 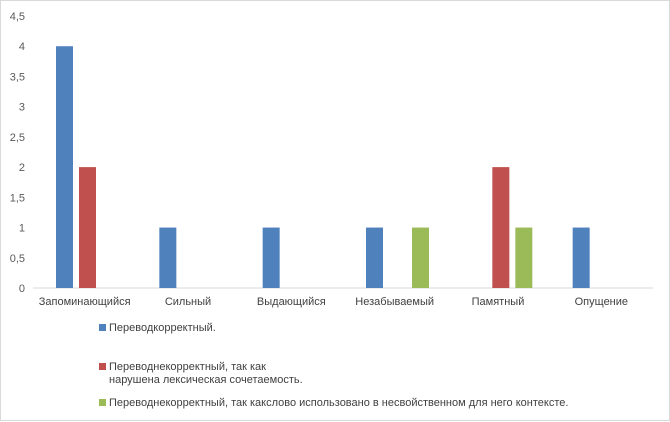 What do you see at coordinates (601, 302) in the screenshot?
I see `x-tick-label: Опущение` at bounding box center [601, 302].